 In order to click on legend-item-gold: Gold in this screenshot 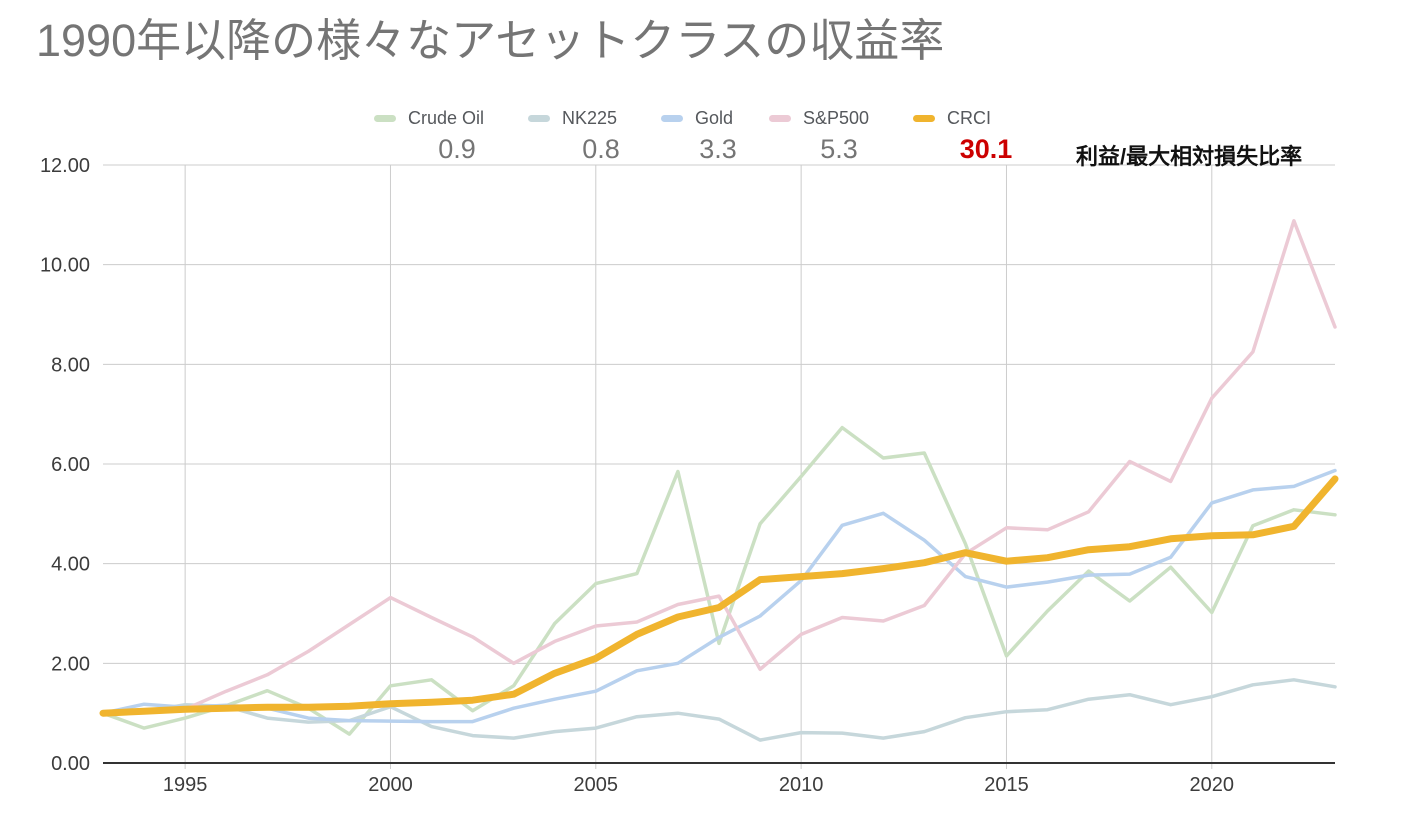, I will do `click(697, 118)`.